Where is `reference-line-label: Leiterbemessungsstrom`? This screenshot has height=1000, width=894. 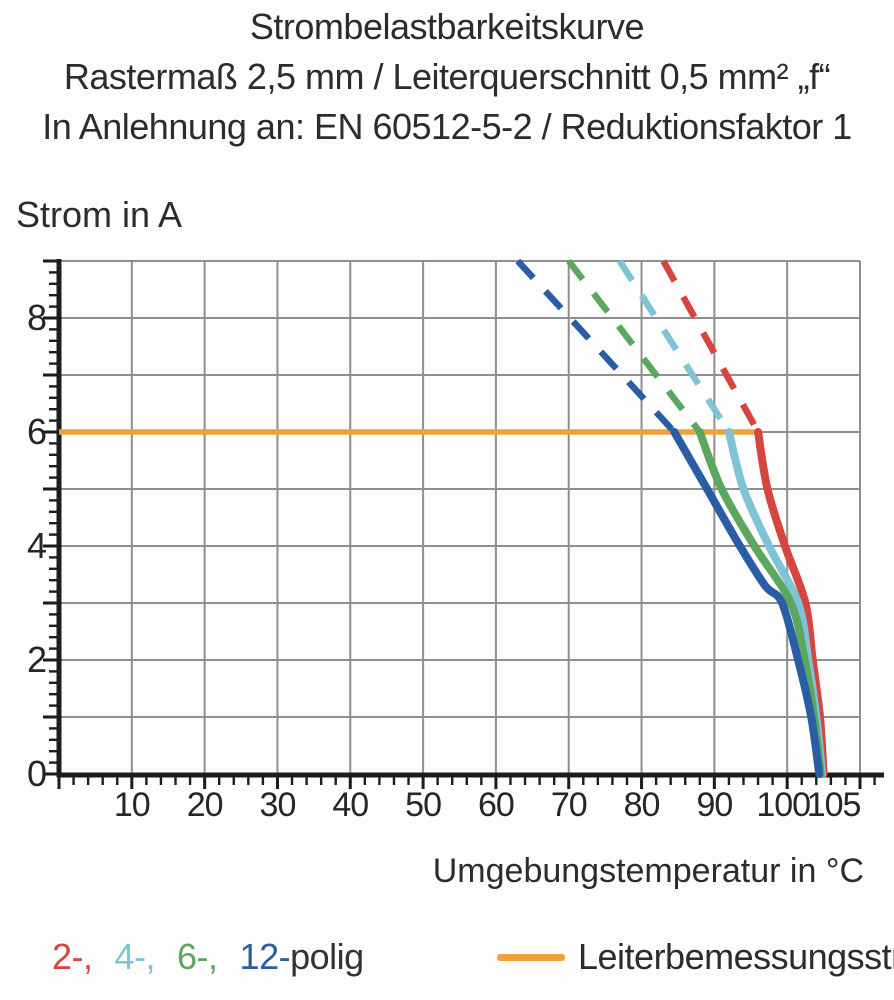
reference-line-label: Leiterbemessungsstrom is located at coordinates (736, 956).